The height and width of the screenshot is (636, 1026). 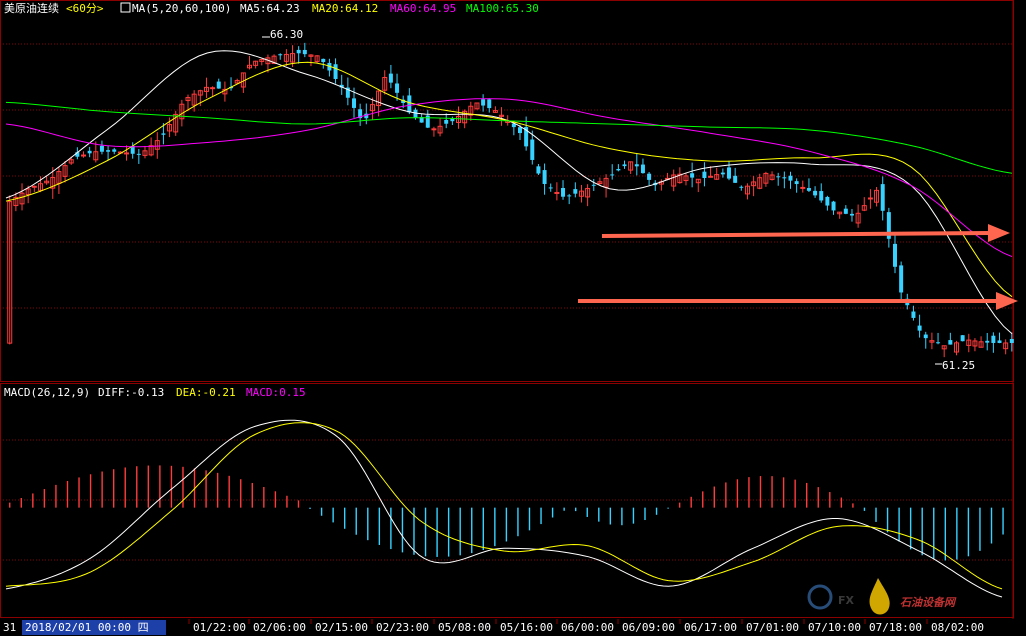 What do you see at coordinates (341, 627) in the screenshot?
I see `x-tick-label: 02/15:00` at bounding box center [341, 627].